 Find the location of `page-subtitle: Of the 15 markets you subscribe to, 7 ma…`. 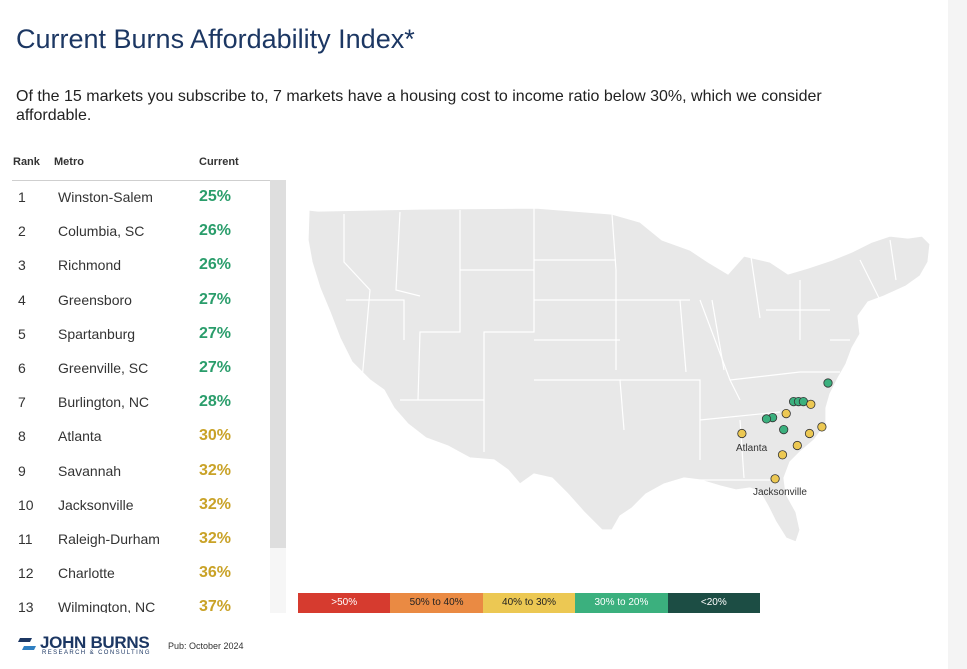

page-subtitle: Of the 15 markets you subscribe to, 7 ma… is located at coordinates (419, 106).